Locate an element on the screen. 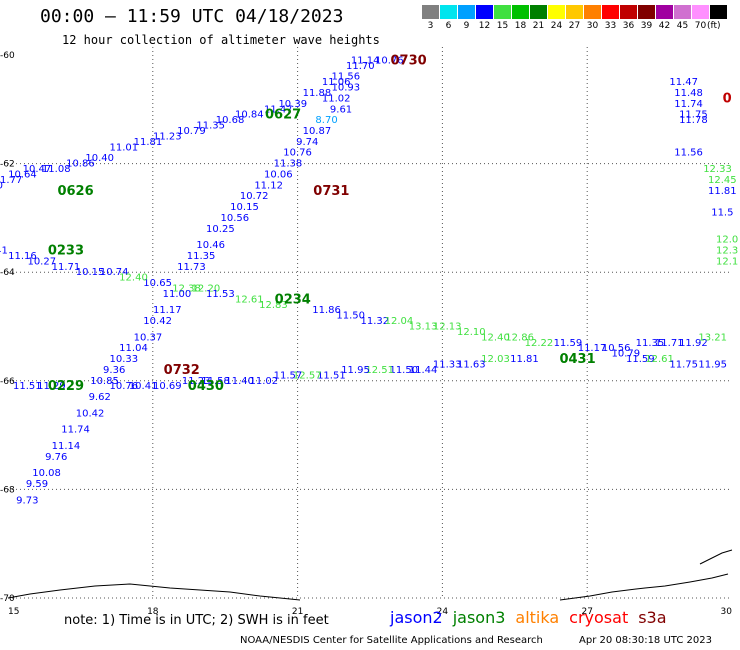  wave-height-value: 10.76 is located at coordinates (389, 60).